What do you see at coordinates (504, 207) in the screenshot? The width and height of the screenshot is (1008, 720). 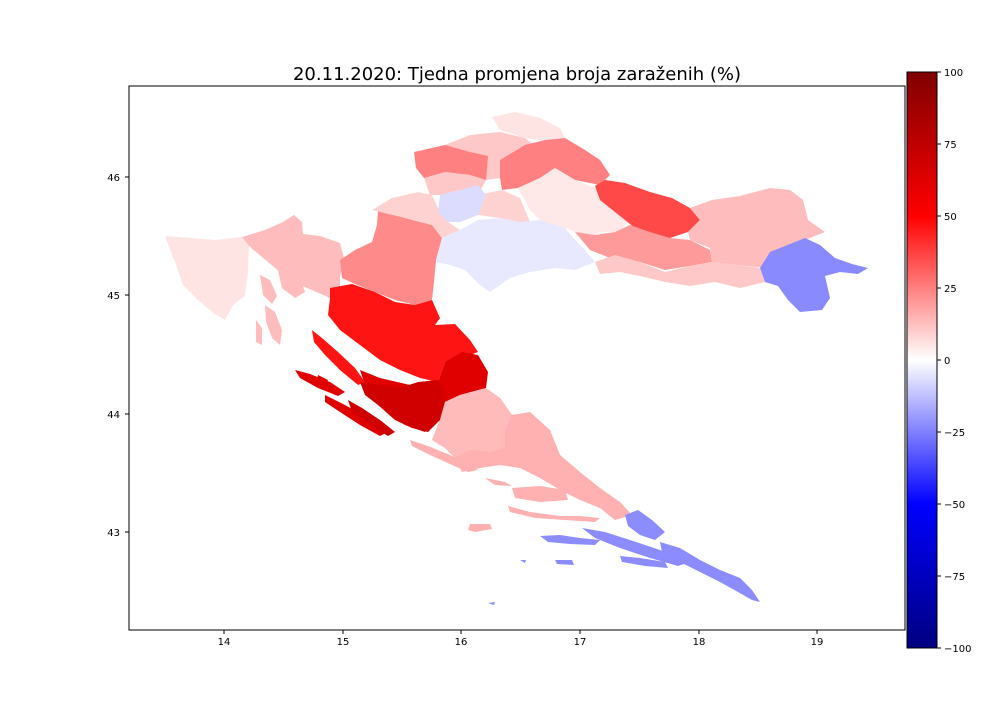 I see `region-zagreb-county-east` at bounding box center [504, 207].